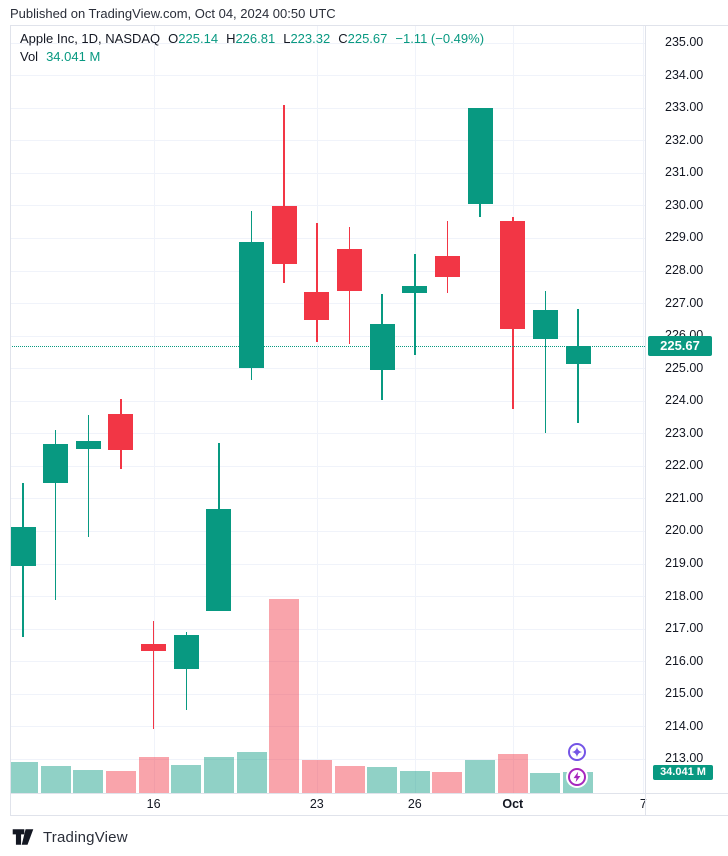 Image resolution: width=728 pixels, height=856 pixels. What do you see at coordinates (683, 772) in the screenshot?
I see `volume-badge: 34.041 M` at bounding box center [683, 772].